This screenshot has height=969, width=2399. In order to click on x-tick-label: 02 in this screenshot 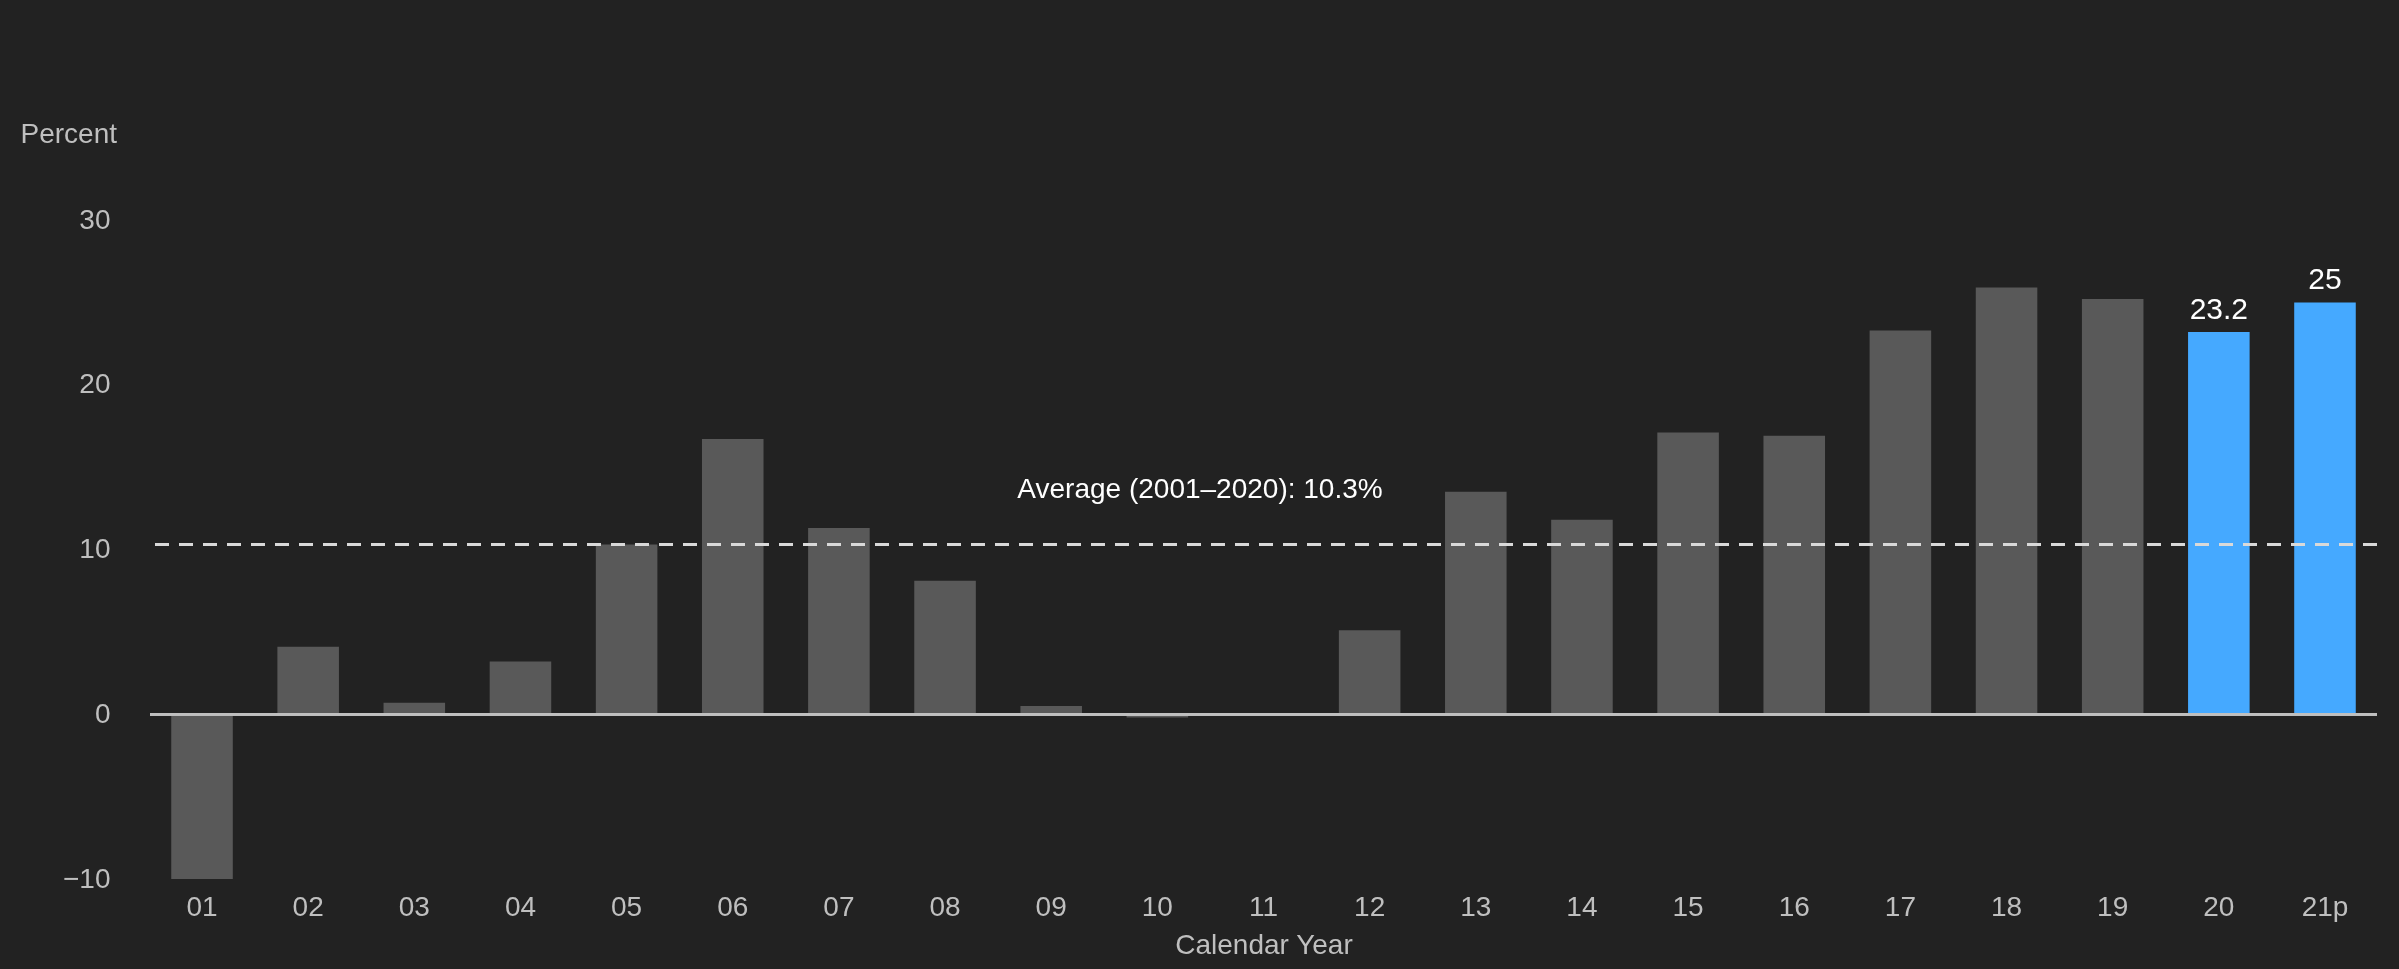, I will do `click(308, 906)`.